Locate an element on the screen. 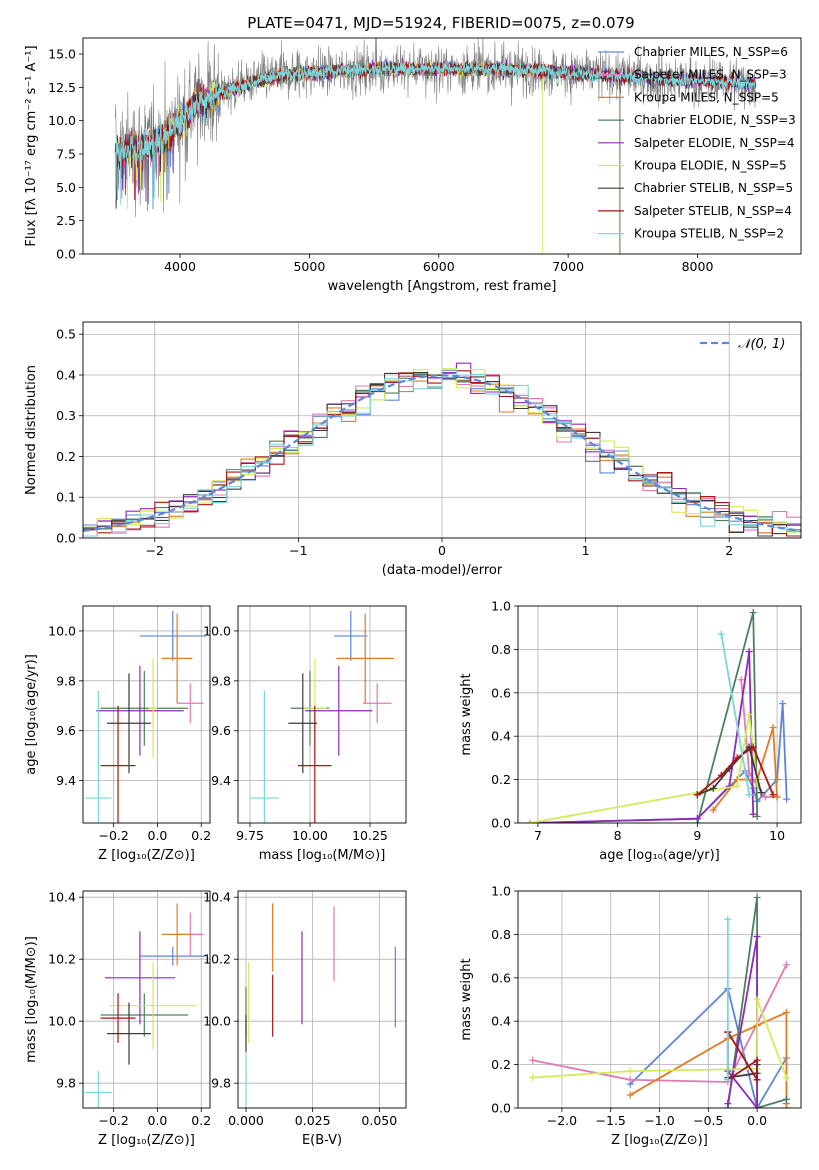 The height and width of the screenshot is (1170, 819). age_vs_mass-frame is located at coordinates (322, 714).